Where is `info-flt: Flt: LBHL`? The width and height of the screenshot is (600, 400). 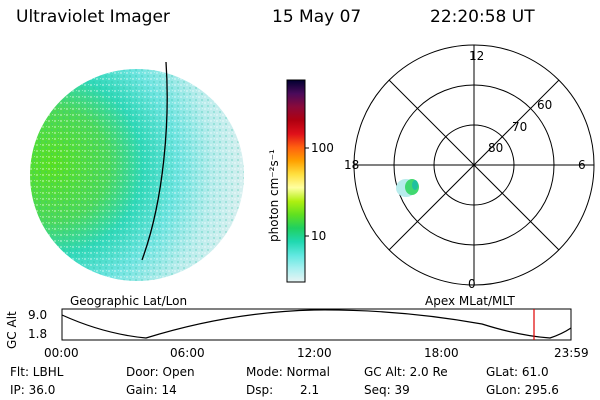 info-flt: Flt: LBHL is located at coordinates (37, 372).